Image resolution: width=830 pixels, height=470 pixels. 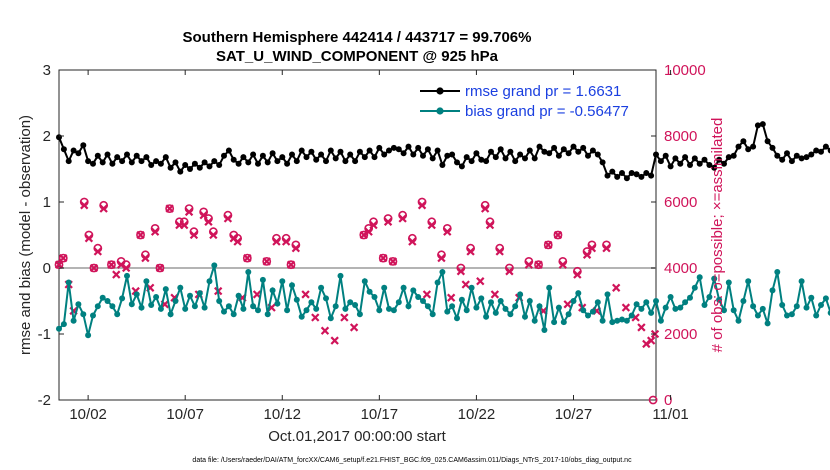 What do you see at coordinates (717, 235) in the screenshot?
I see `y-axis-right-label: # of obs: o=possible; ×=assimilated` at bounding box center [717, 235].